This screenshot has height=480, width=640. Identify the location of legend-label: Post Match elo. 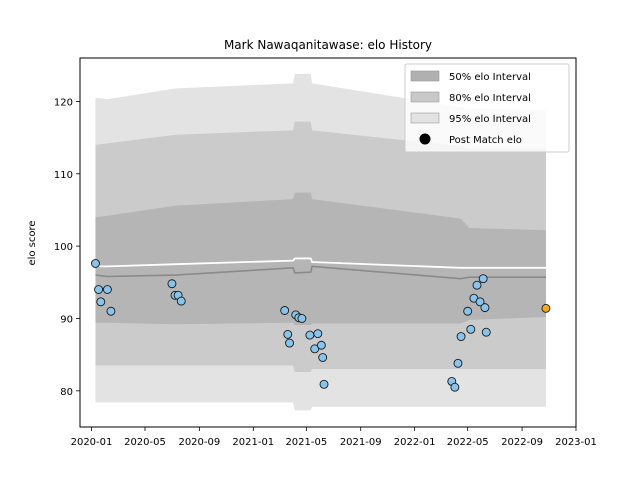
(485, 140).